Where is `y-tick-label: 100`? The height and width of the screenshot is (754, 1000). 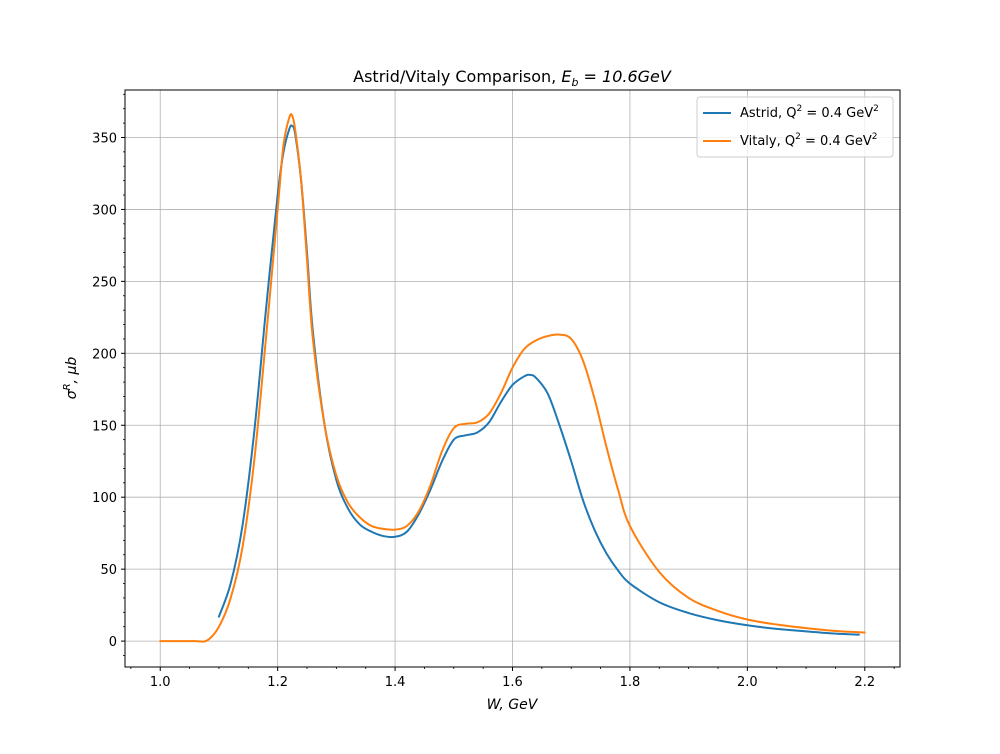 y-tick-label: 100 is located at coordinates (104, 498).